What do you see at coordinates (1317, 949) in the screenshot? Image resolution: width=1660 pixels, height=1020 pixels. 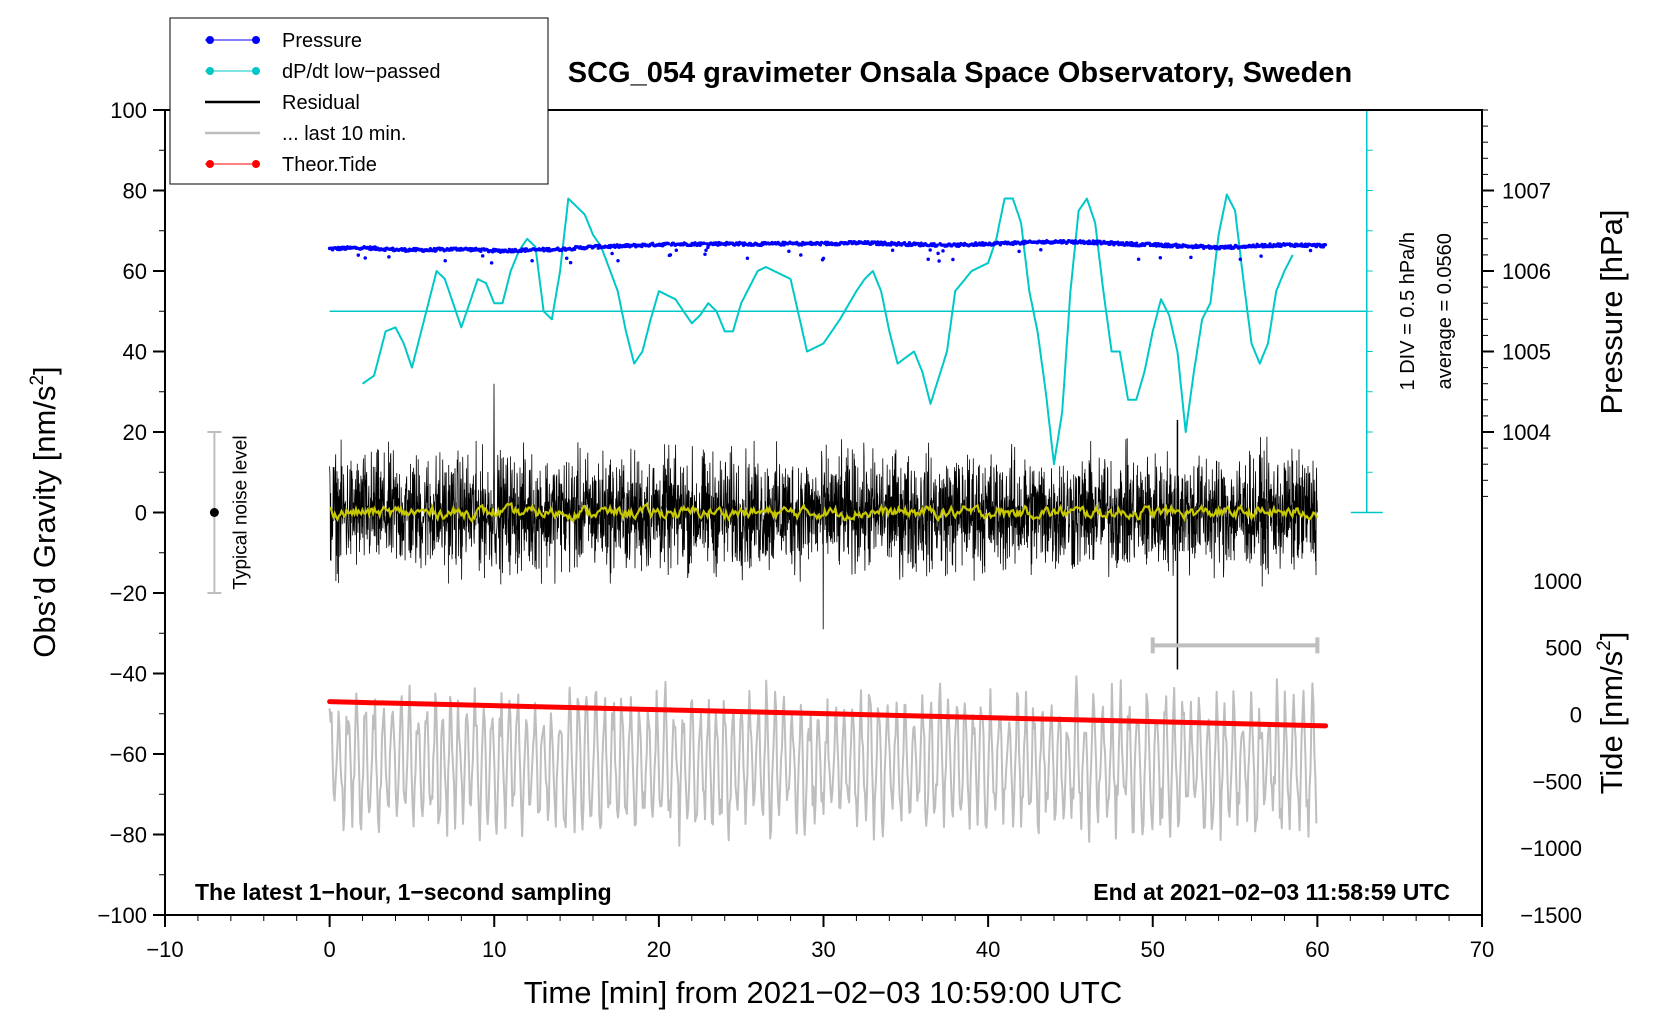 I see `x-tick-label: 60` at bounding box center [1317, 949].